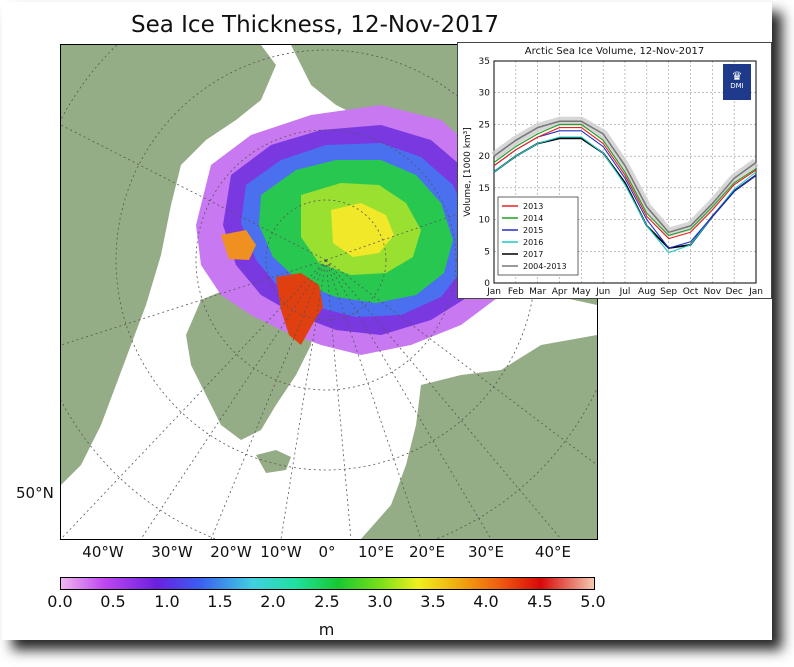 The height and width of the screenshot is (667, 794). Describe the element at coordinates (113, 601) in the screenshot. I see `colorbar-tick: 0.5` at that location.